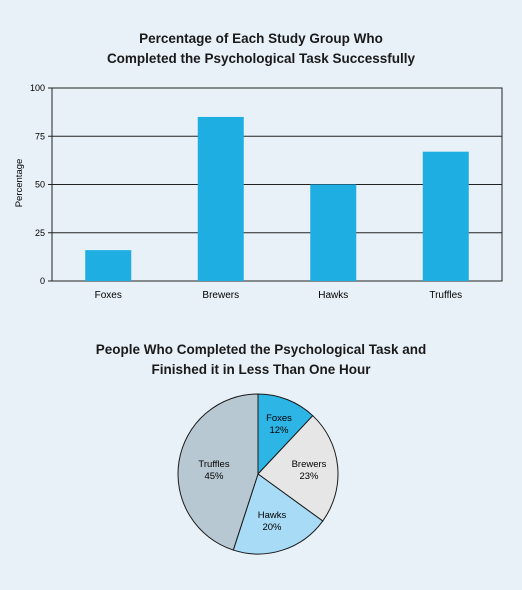 This screenshot has width=522, height=590. I want to click on y-tick-label: 0, so click(42, 281).